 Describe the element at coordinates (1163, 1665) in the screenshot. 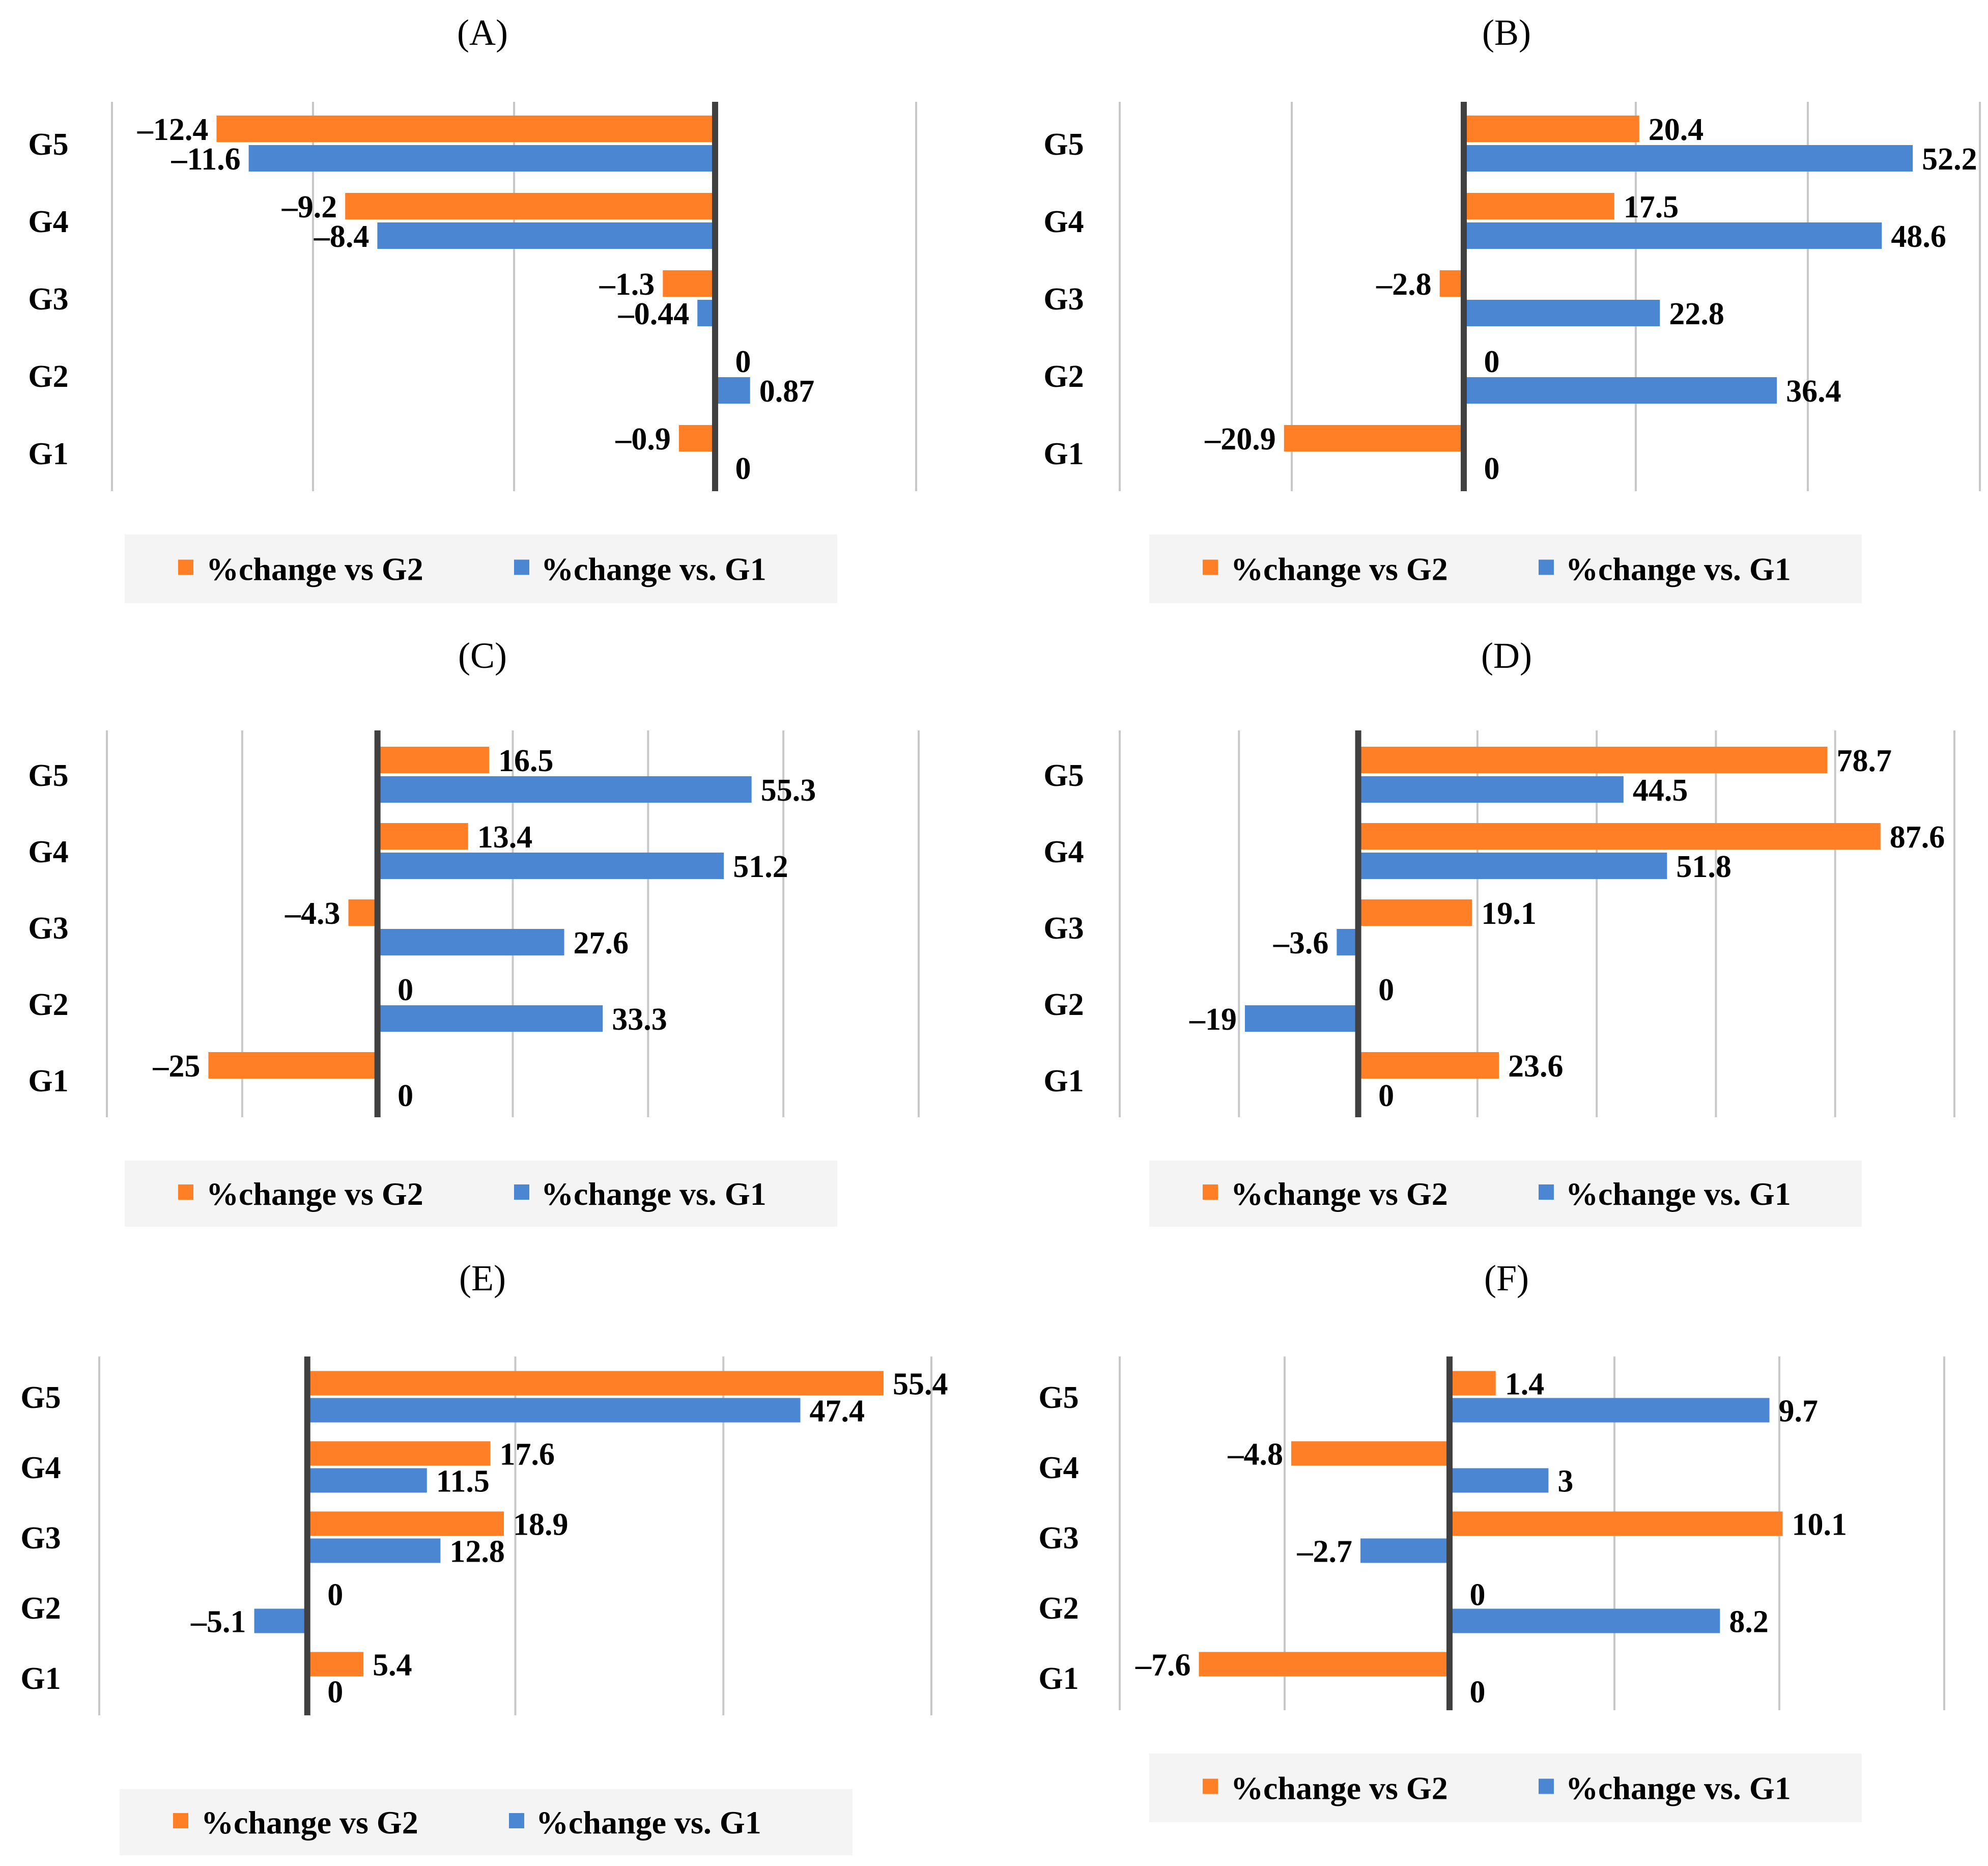

I see `data-label: –7.6` at that location.